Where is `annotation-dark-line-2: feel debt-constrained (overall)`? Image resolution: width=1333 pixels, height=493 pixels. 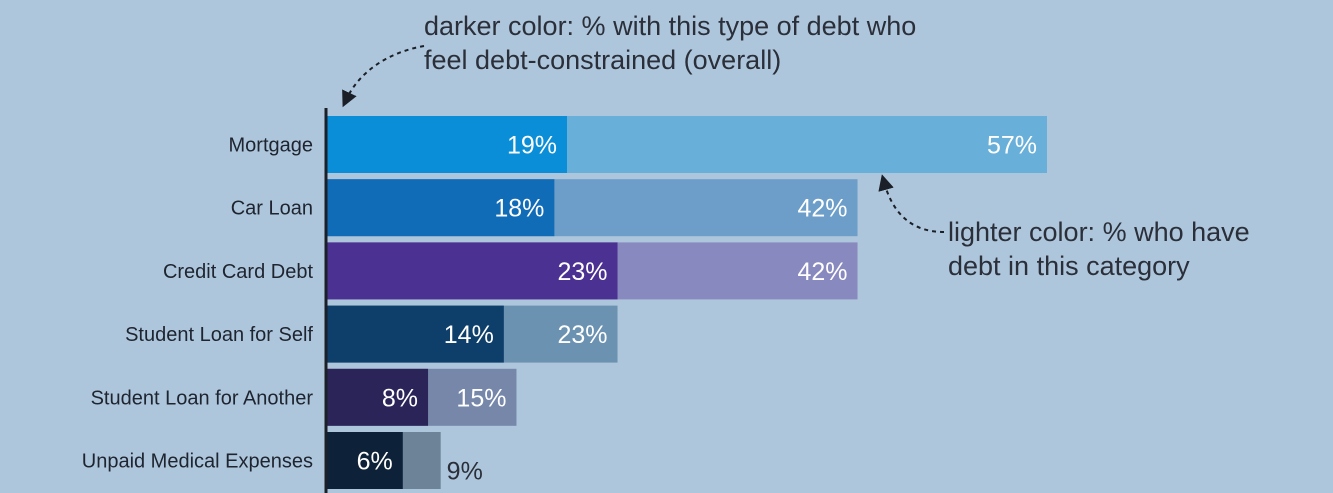 annotation-dark-line-2: feel debt-constrained (overall) is located at coordinates (603, 60).